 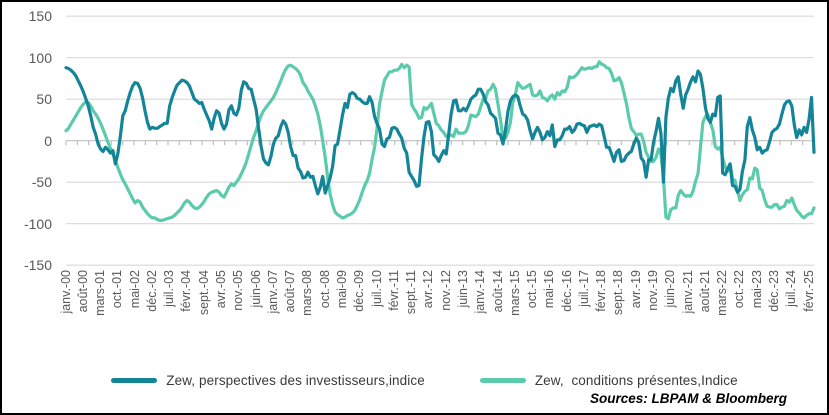 I want to click on y-axis-tick-label: -150, so click(x=37, y=265).